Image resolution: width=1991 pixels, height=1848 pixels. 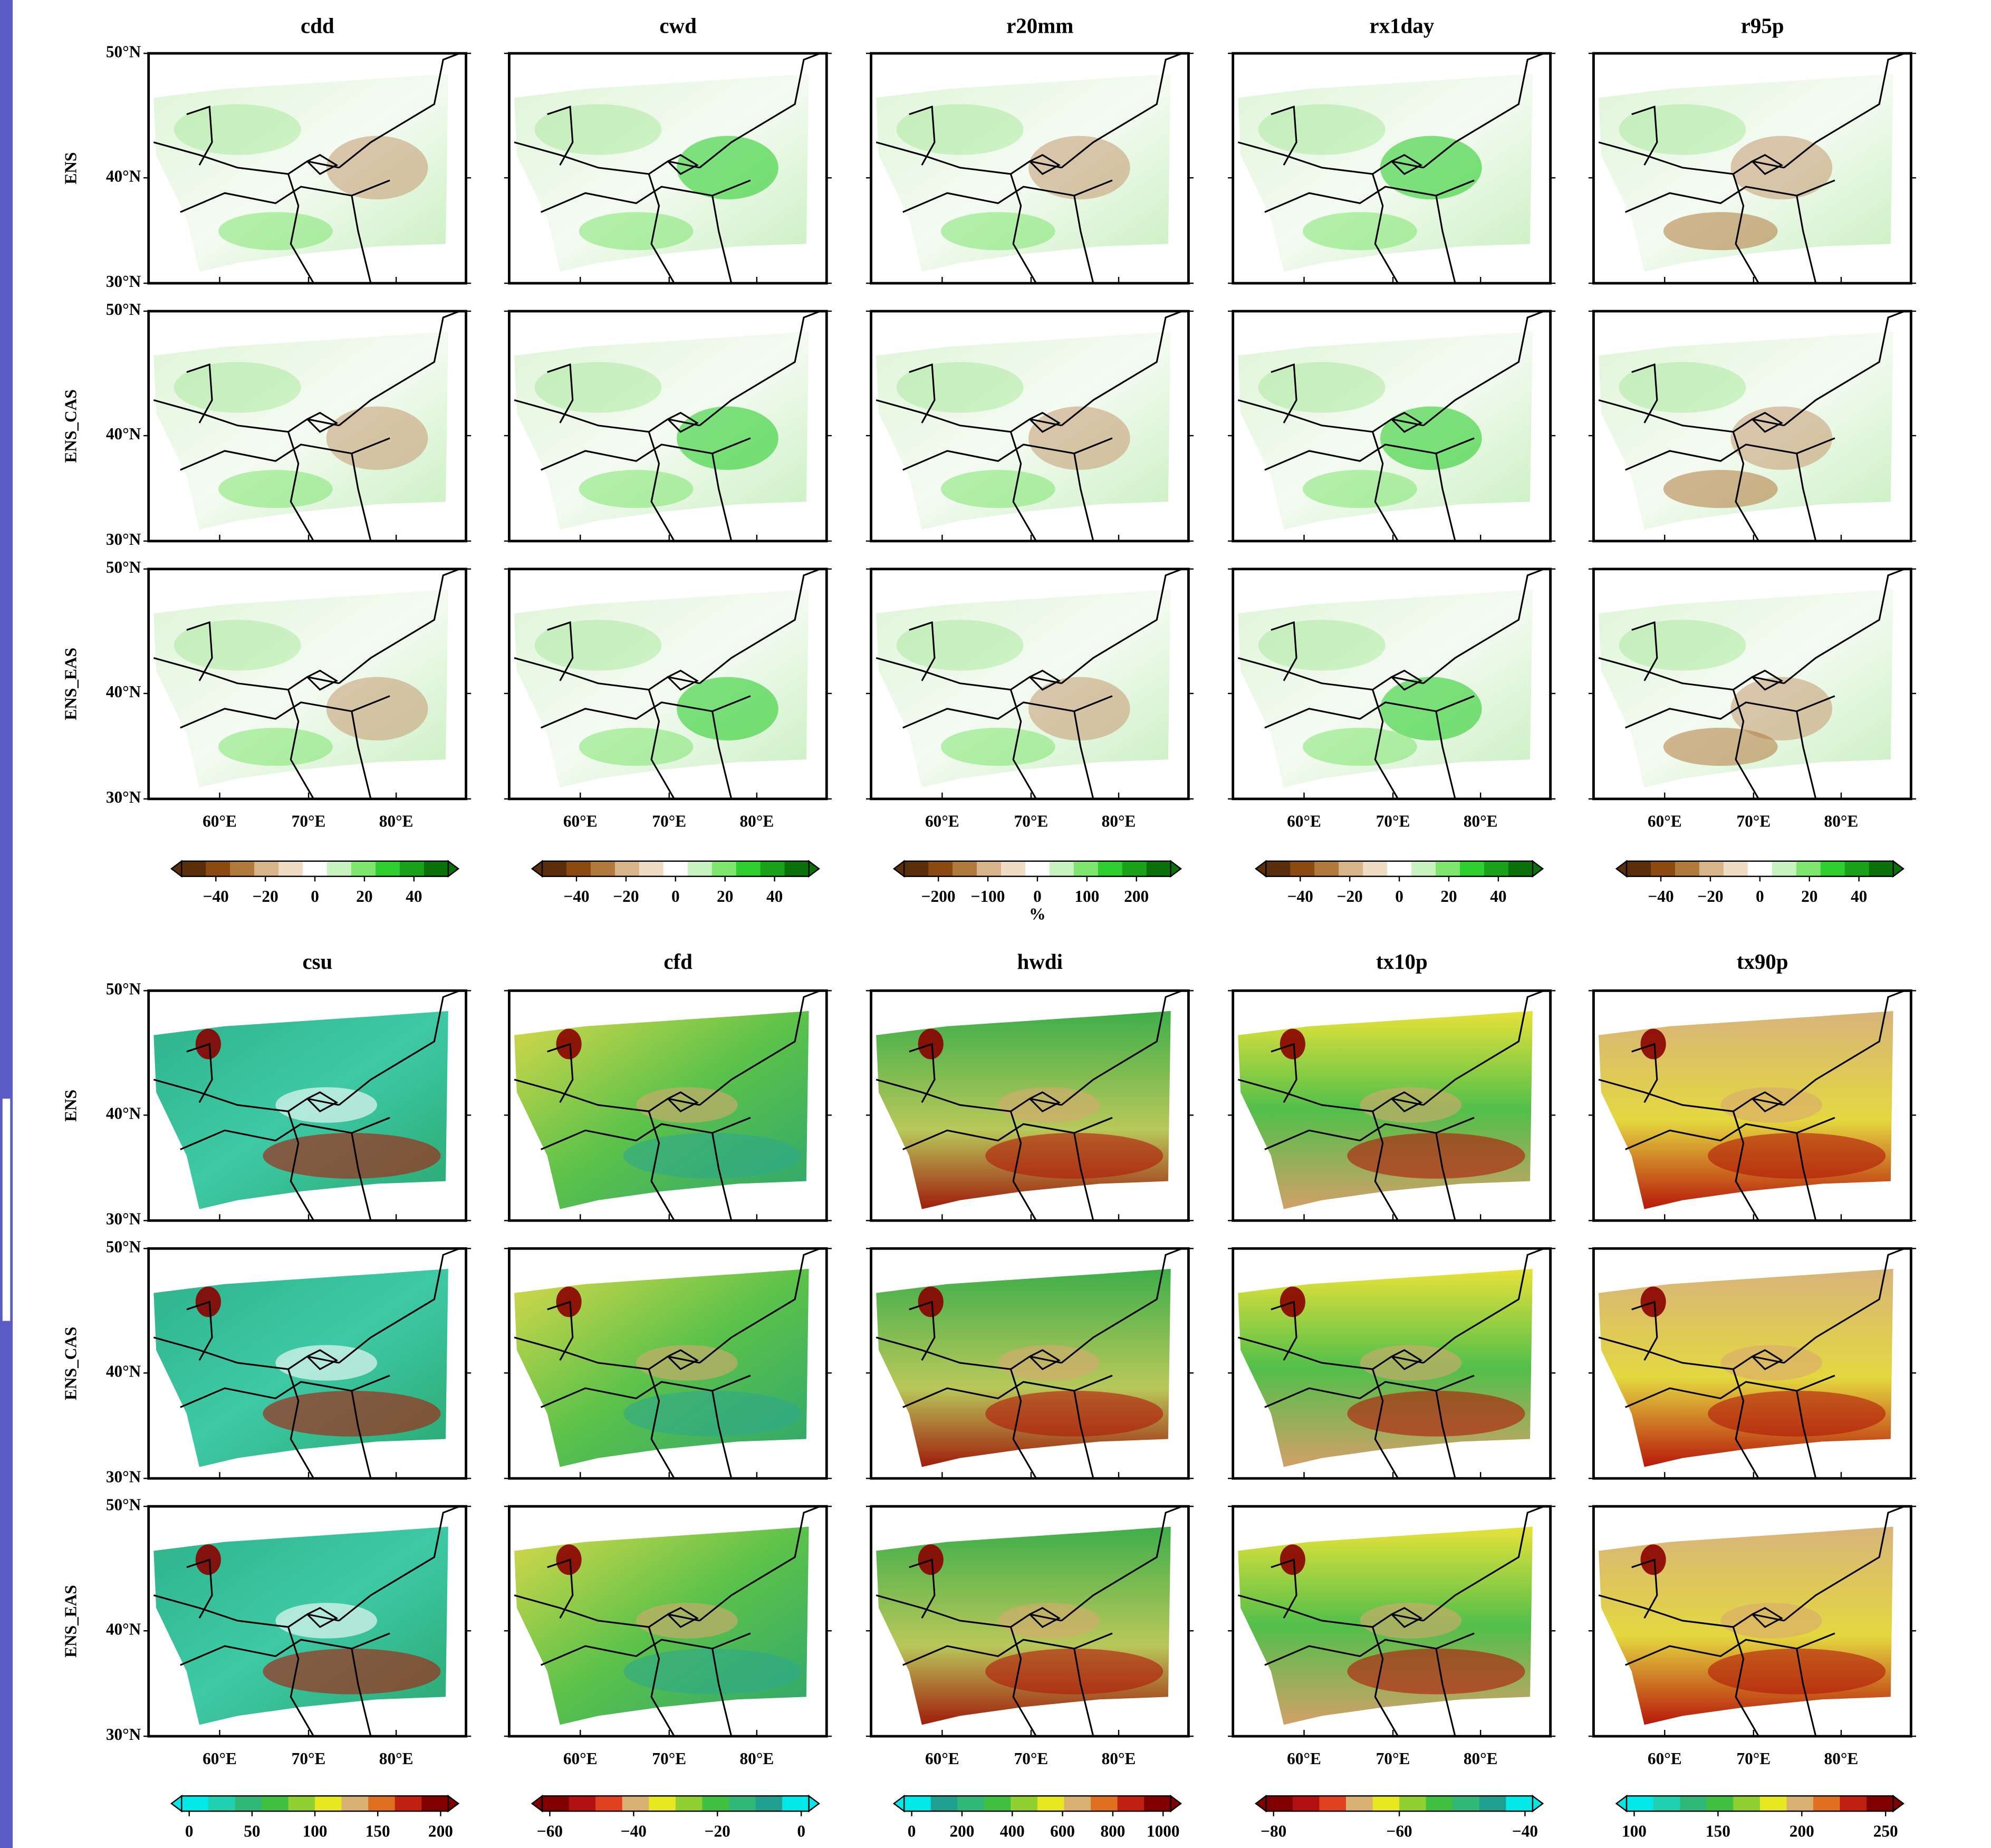 I want to click on panel-title: r95p, so click(x=1762, y=25).